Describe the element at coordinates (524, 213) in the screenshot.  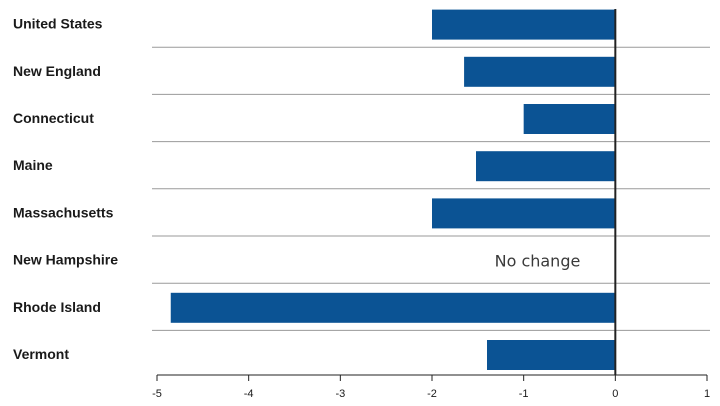
I see `bar-massachusetts` at that location.